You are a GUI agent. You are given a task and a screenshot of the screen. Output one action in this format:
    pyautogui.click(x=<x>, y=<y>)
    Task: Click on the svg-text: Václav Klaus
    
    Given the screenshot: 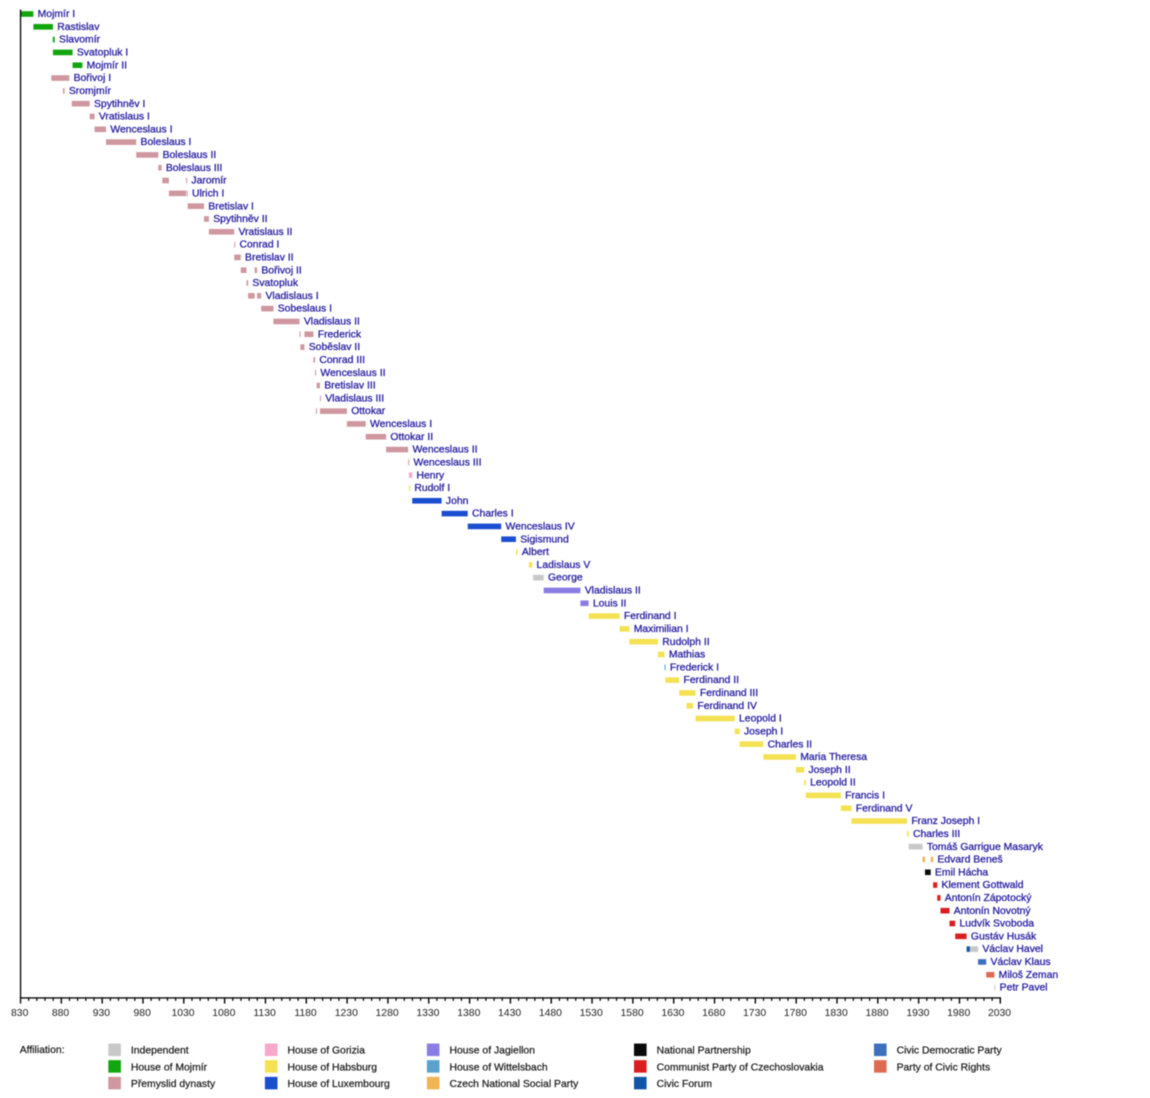 What is the action you would take?
    pyautogui.click(x=1021, y=962)
    